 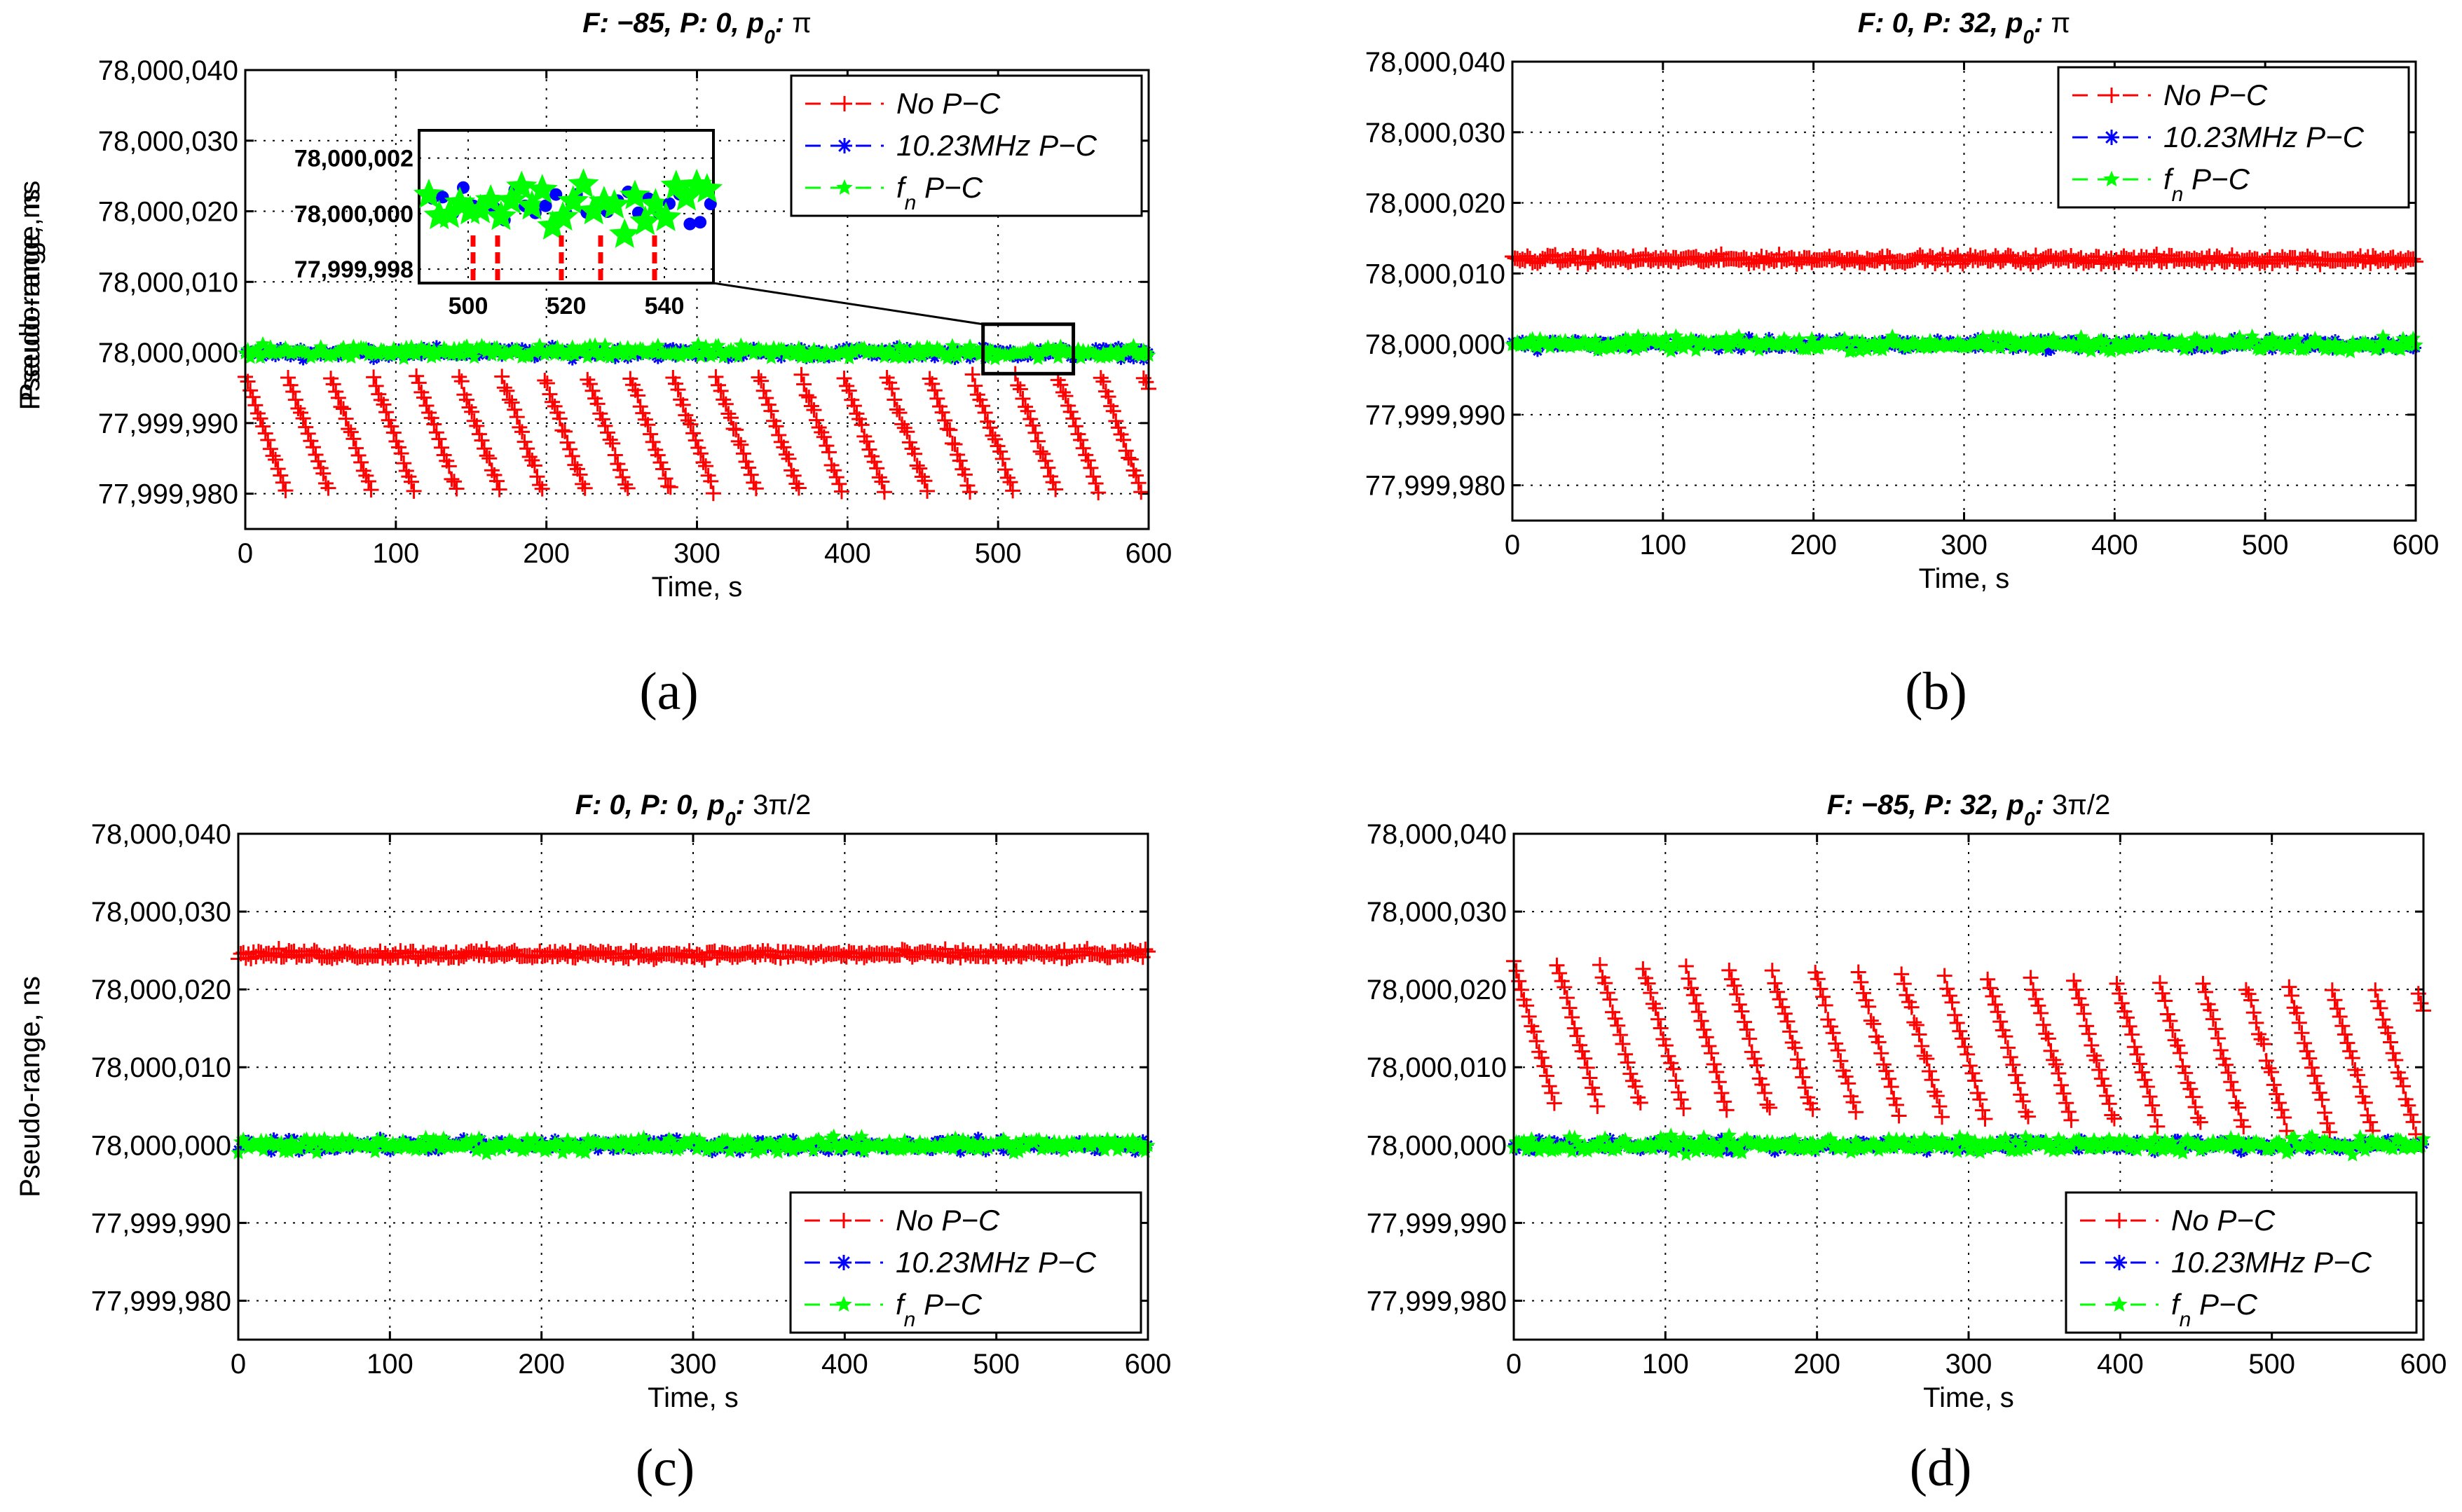 I want to click on legend-label: fn P−C, so click(x=939, y=193).